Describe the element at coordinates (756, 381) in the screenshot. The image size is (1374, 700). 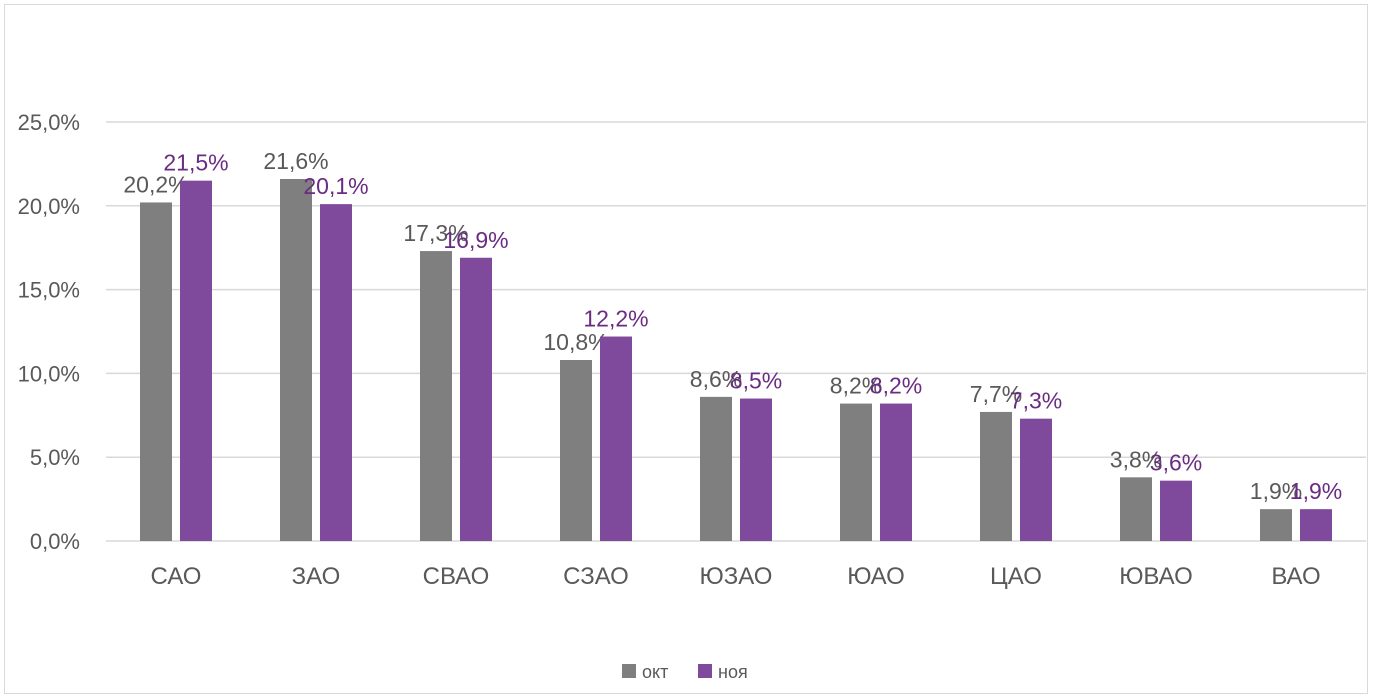
I see `data-label: 8,5%` at that location.